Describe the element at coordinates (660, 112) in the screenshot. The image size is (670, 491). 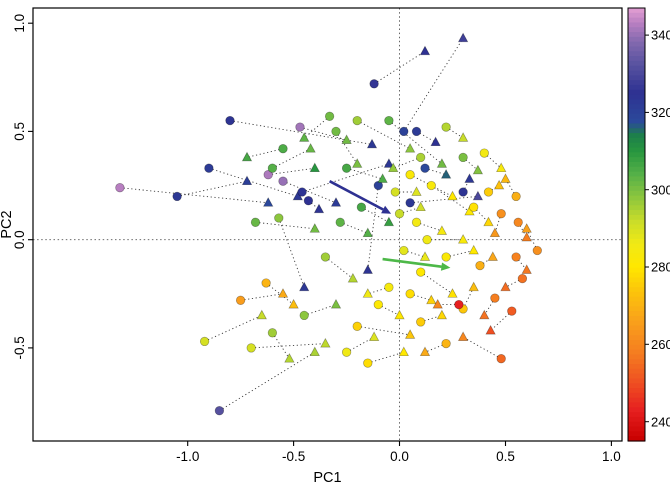
I see `colorbar-tick-label: 3200` at that location.